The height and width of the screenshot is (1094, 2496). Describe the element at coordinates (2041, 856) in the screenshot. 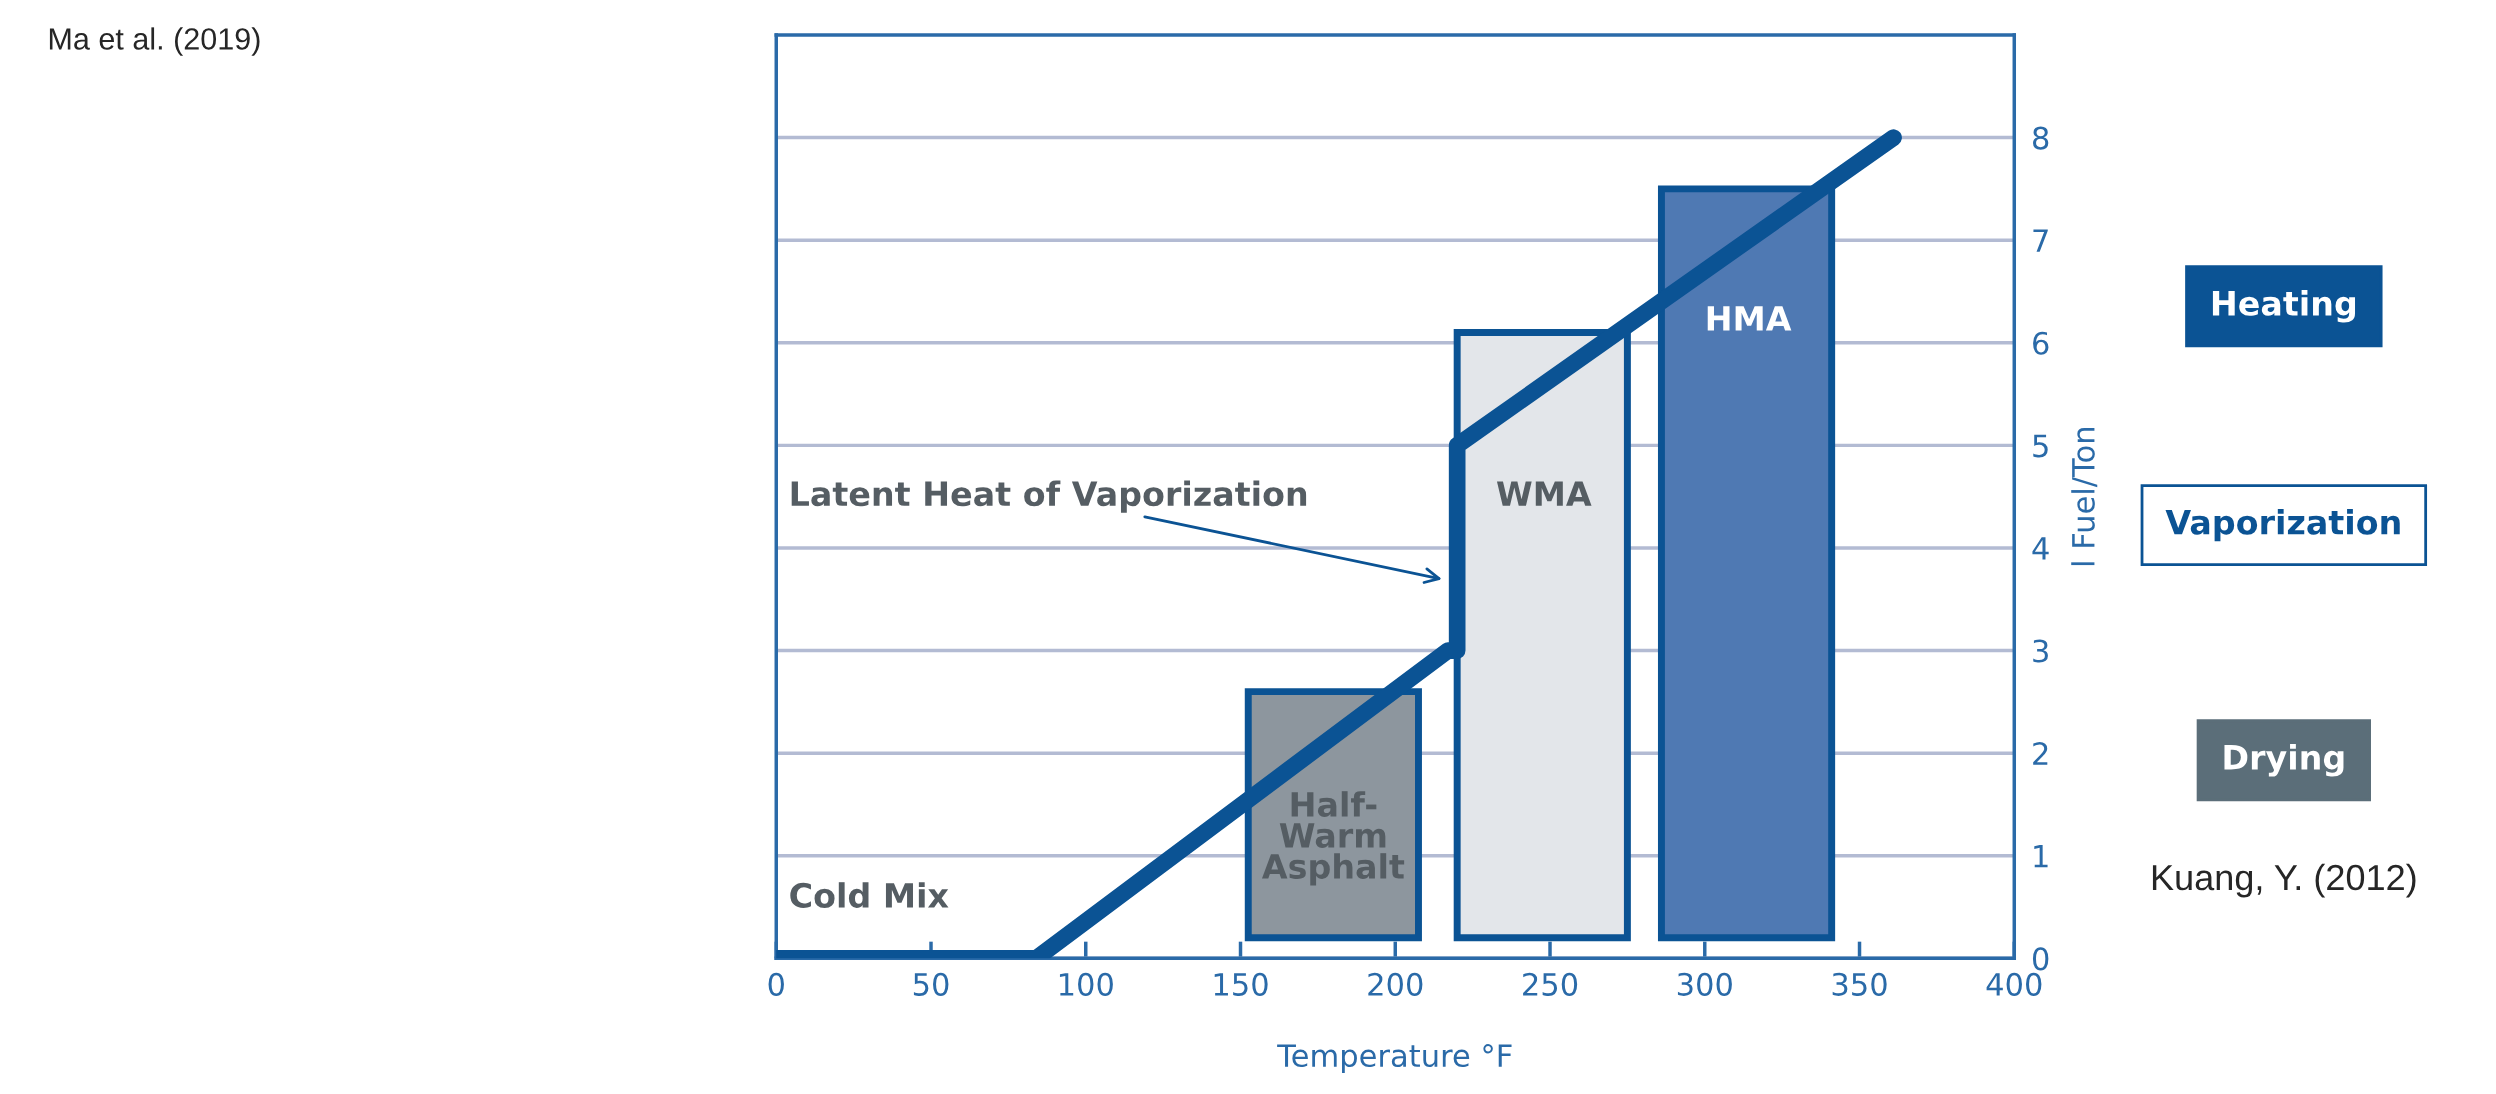

I see `y-tick-label: 1` at that location.